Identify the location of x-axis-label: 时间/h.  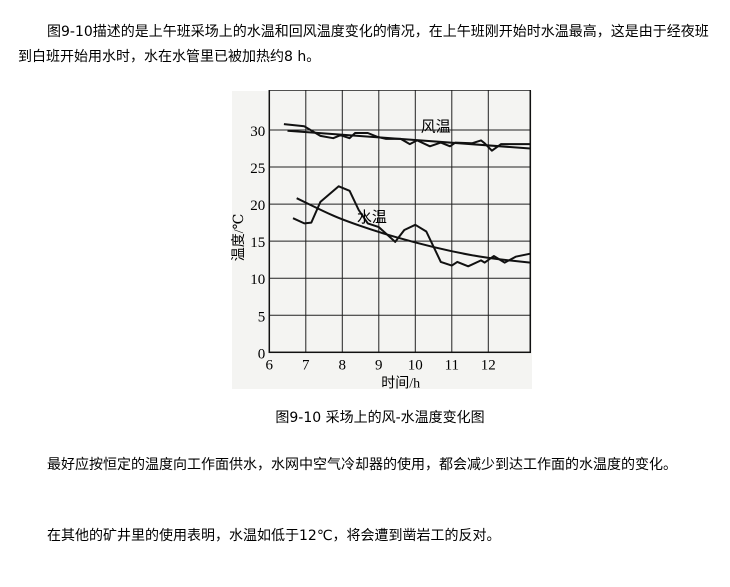
(400, 382).